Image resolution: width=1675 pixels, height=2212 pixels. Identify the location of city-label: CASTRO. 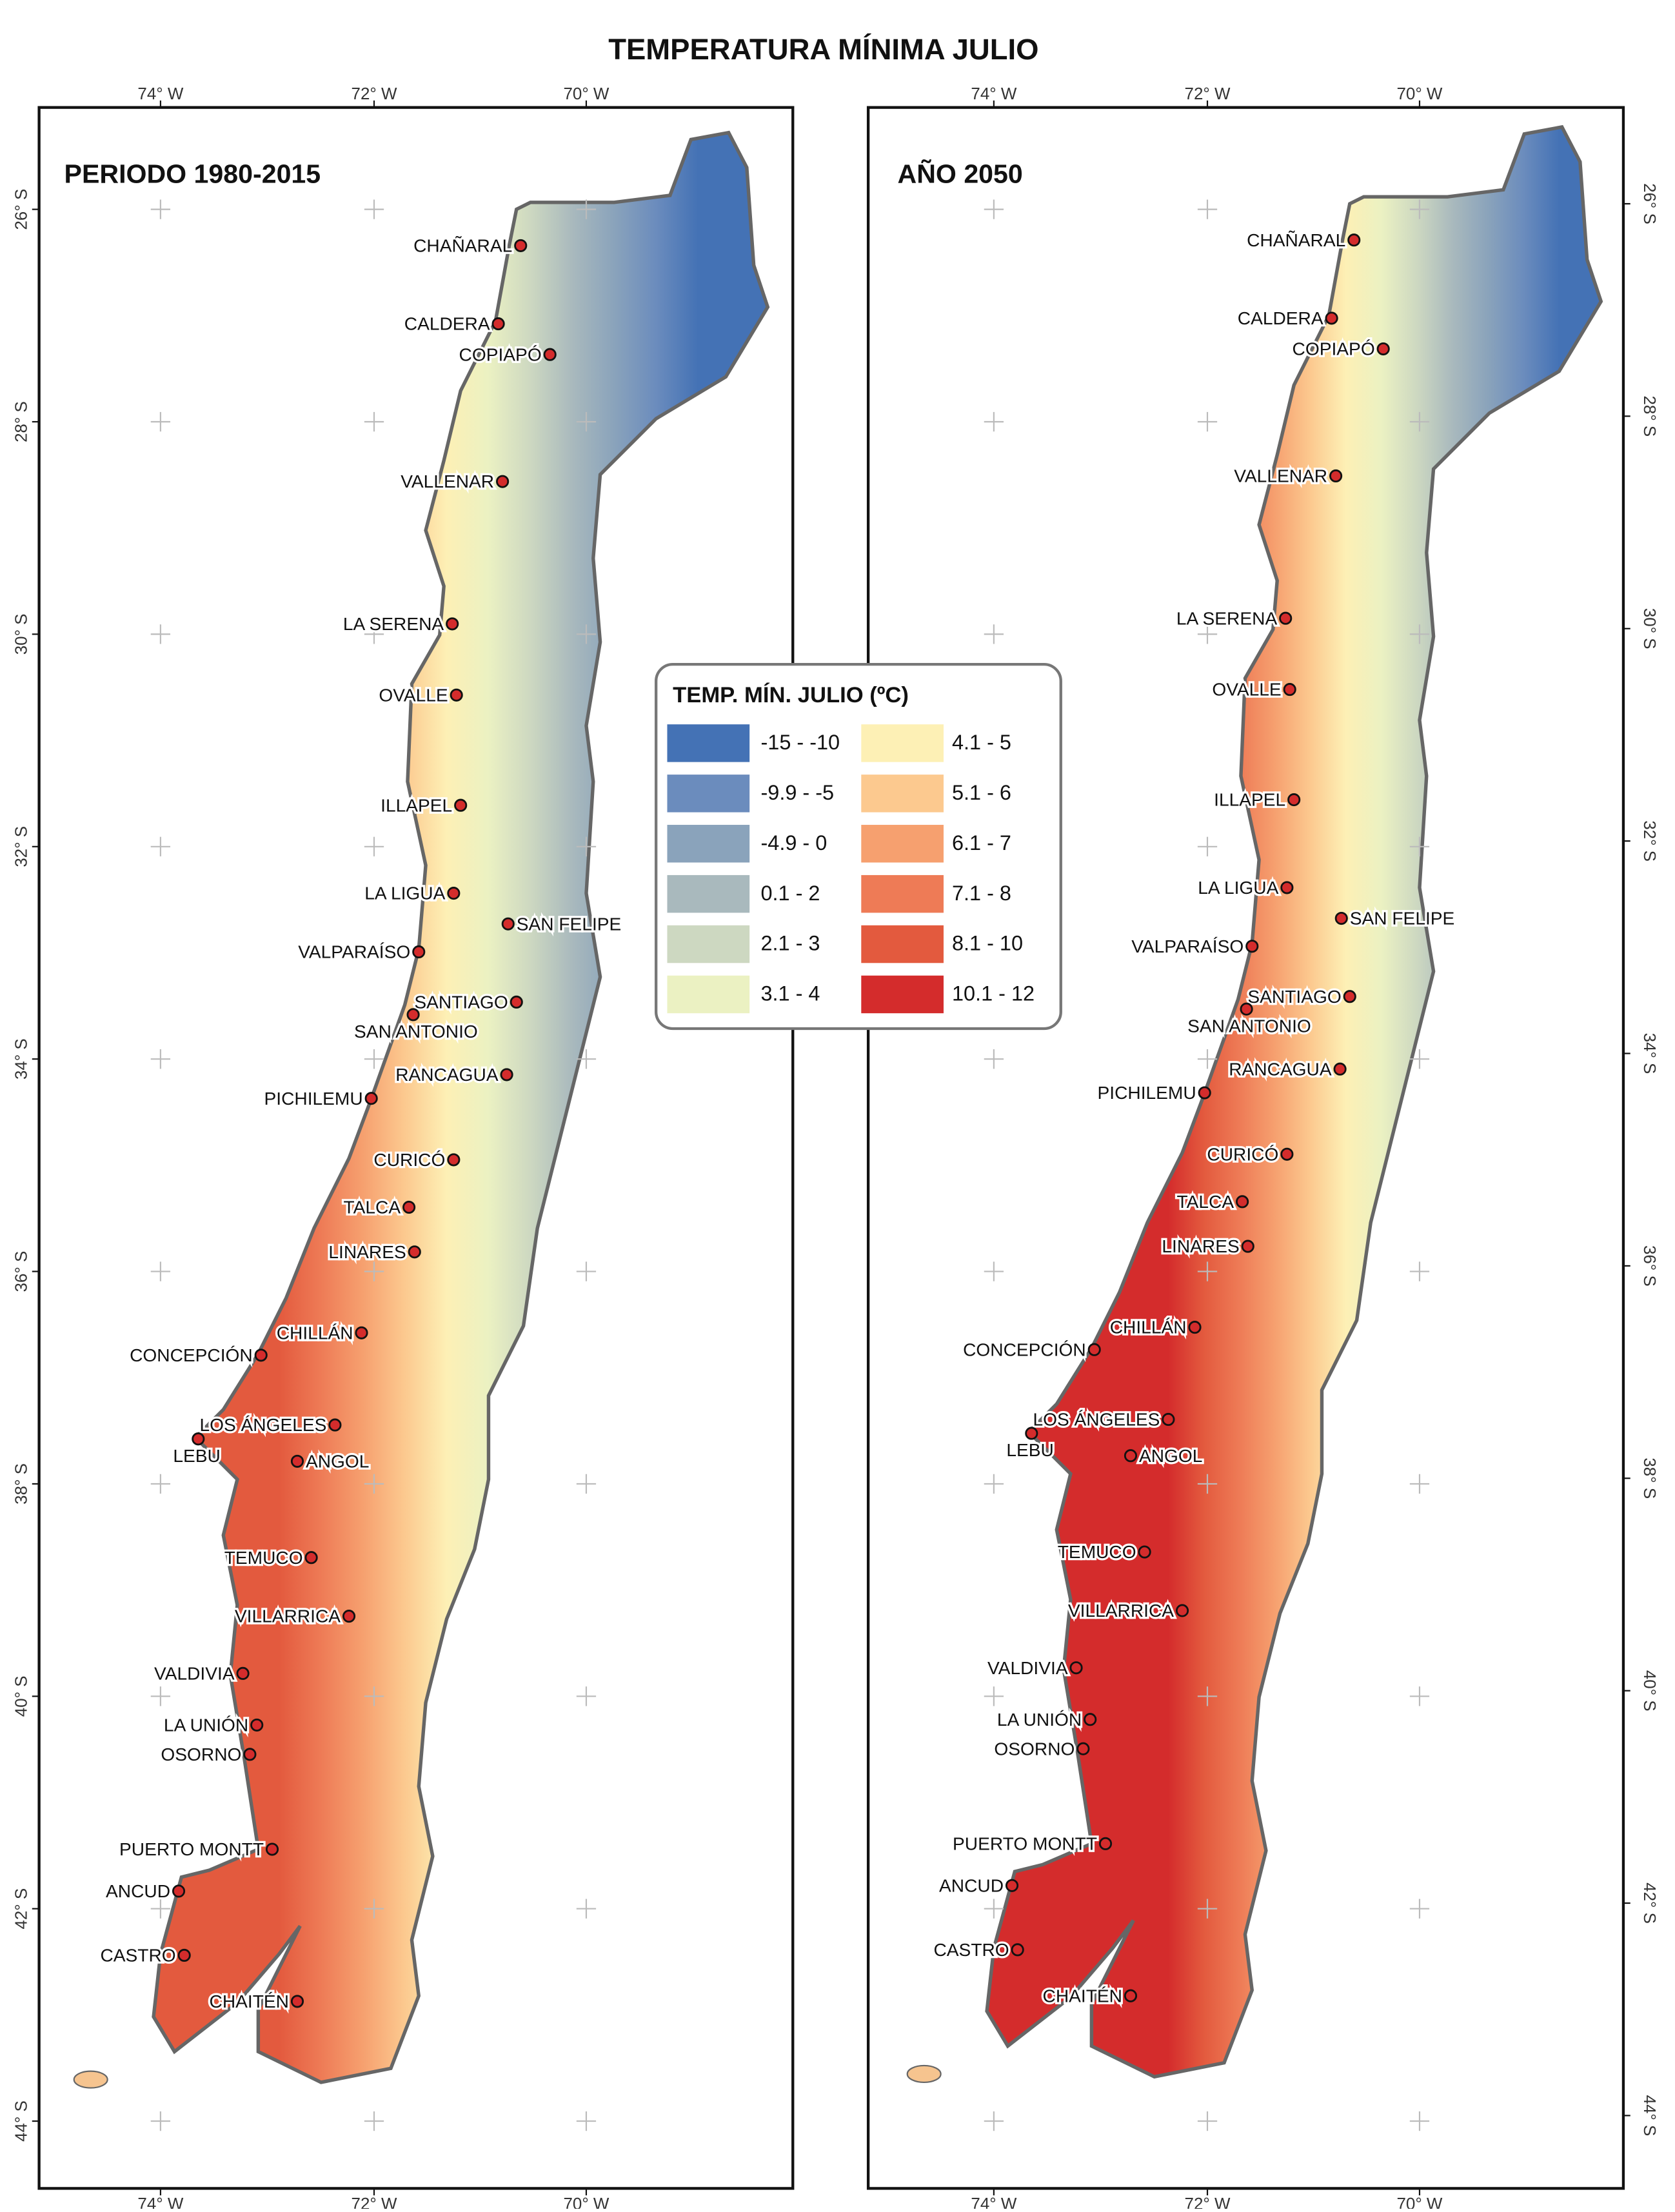
(137, 1956).